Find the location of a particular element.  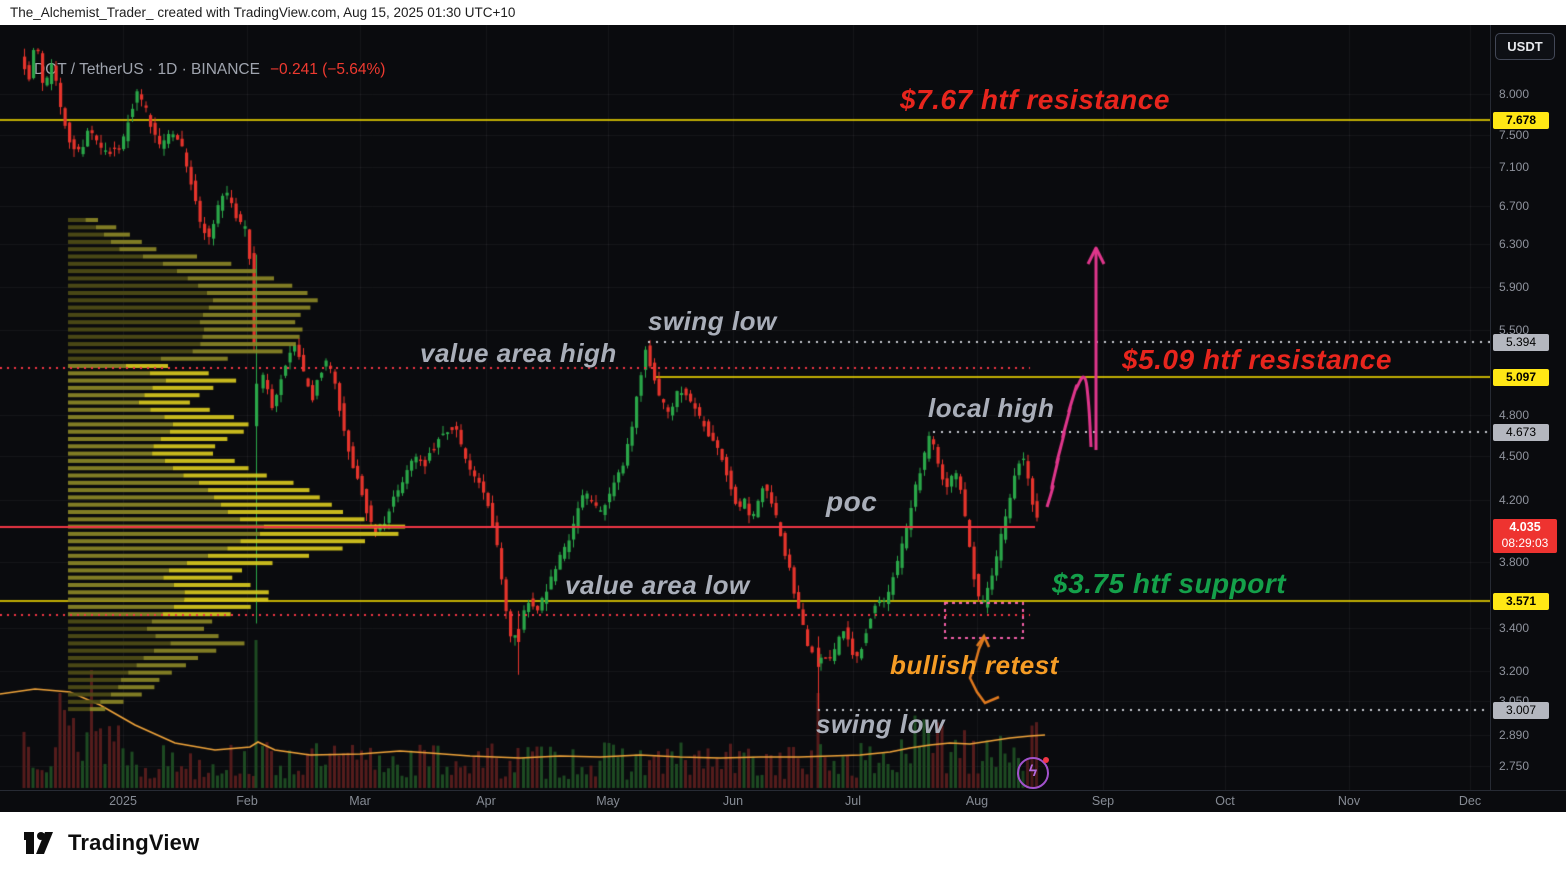

tradingview-wordmark: TradingView is located at coordinates (134, 842).